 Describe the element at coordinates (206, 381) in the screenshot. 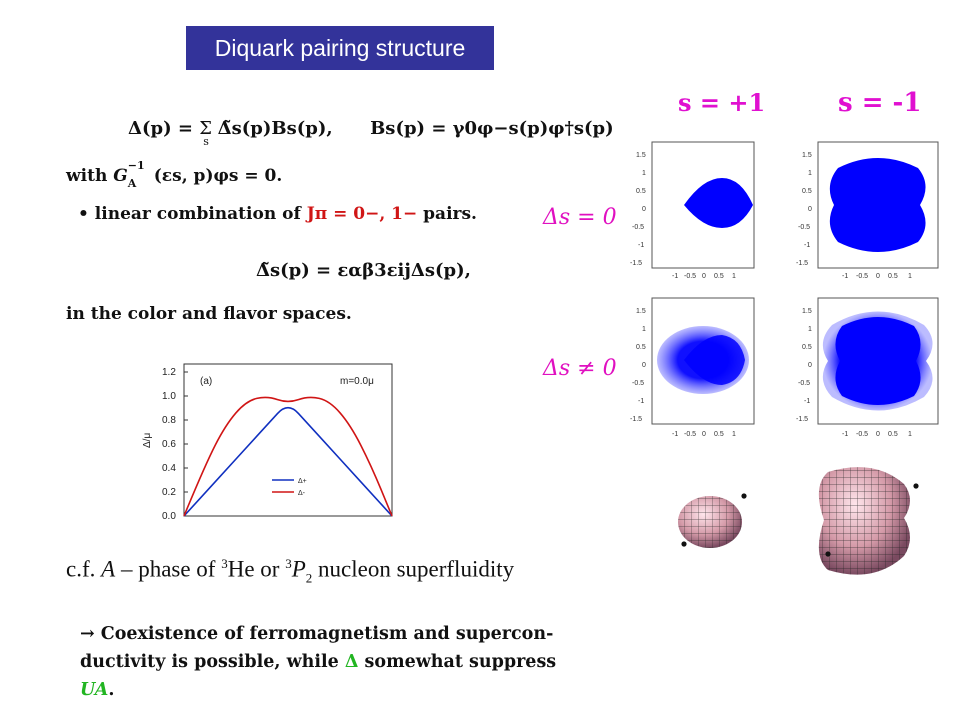

I see `chart-panel-label: (a)` at that location.